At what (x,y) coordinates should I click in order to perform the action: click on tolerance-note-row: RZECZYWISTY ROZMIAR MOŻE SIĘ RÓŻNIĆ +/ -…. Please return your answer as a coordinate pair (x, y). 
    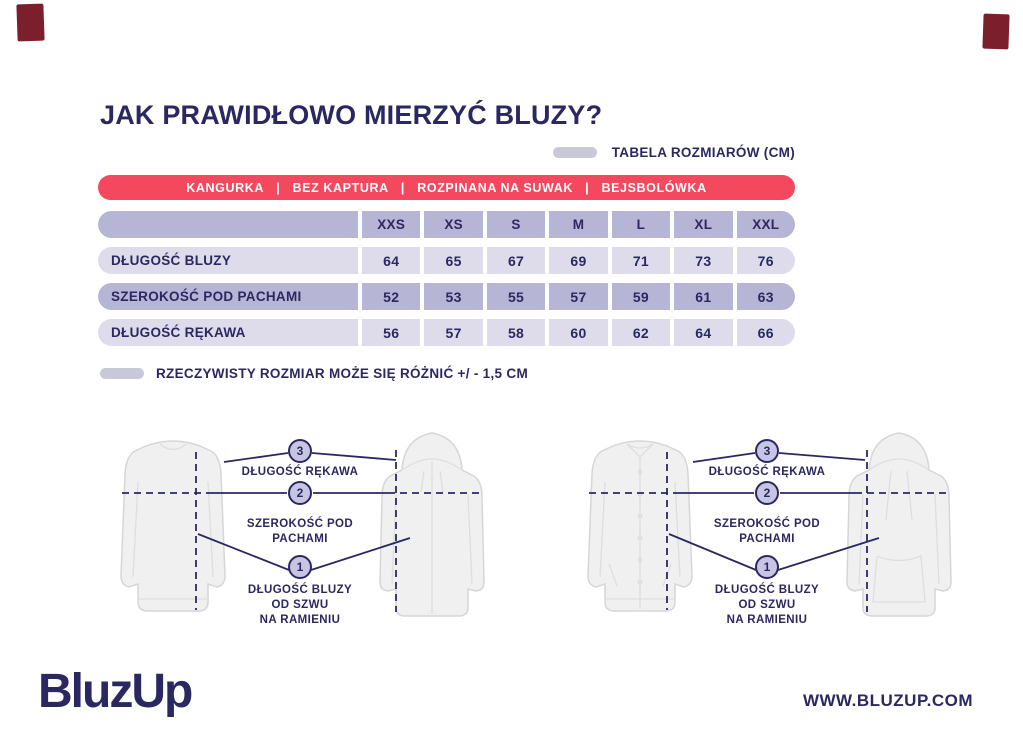
    Looking at the image, I should click on (314, 373).